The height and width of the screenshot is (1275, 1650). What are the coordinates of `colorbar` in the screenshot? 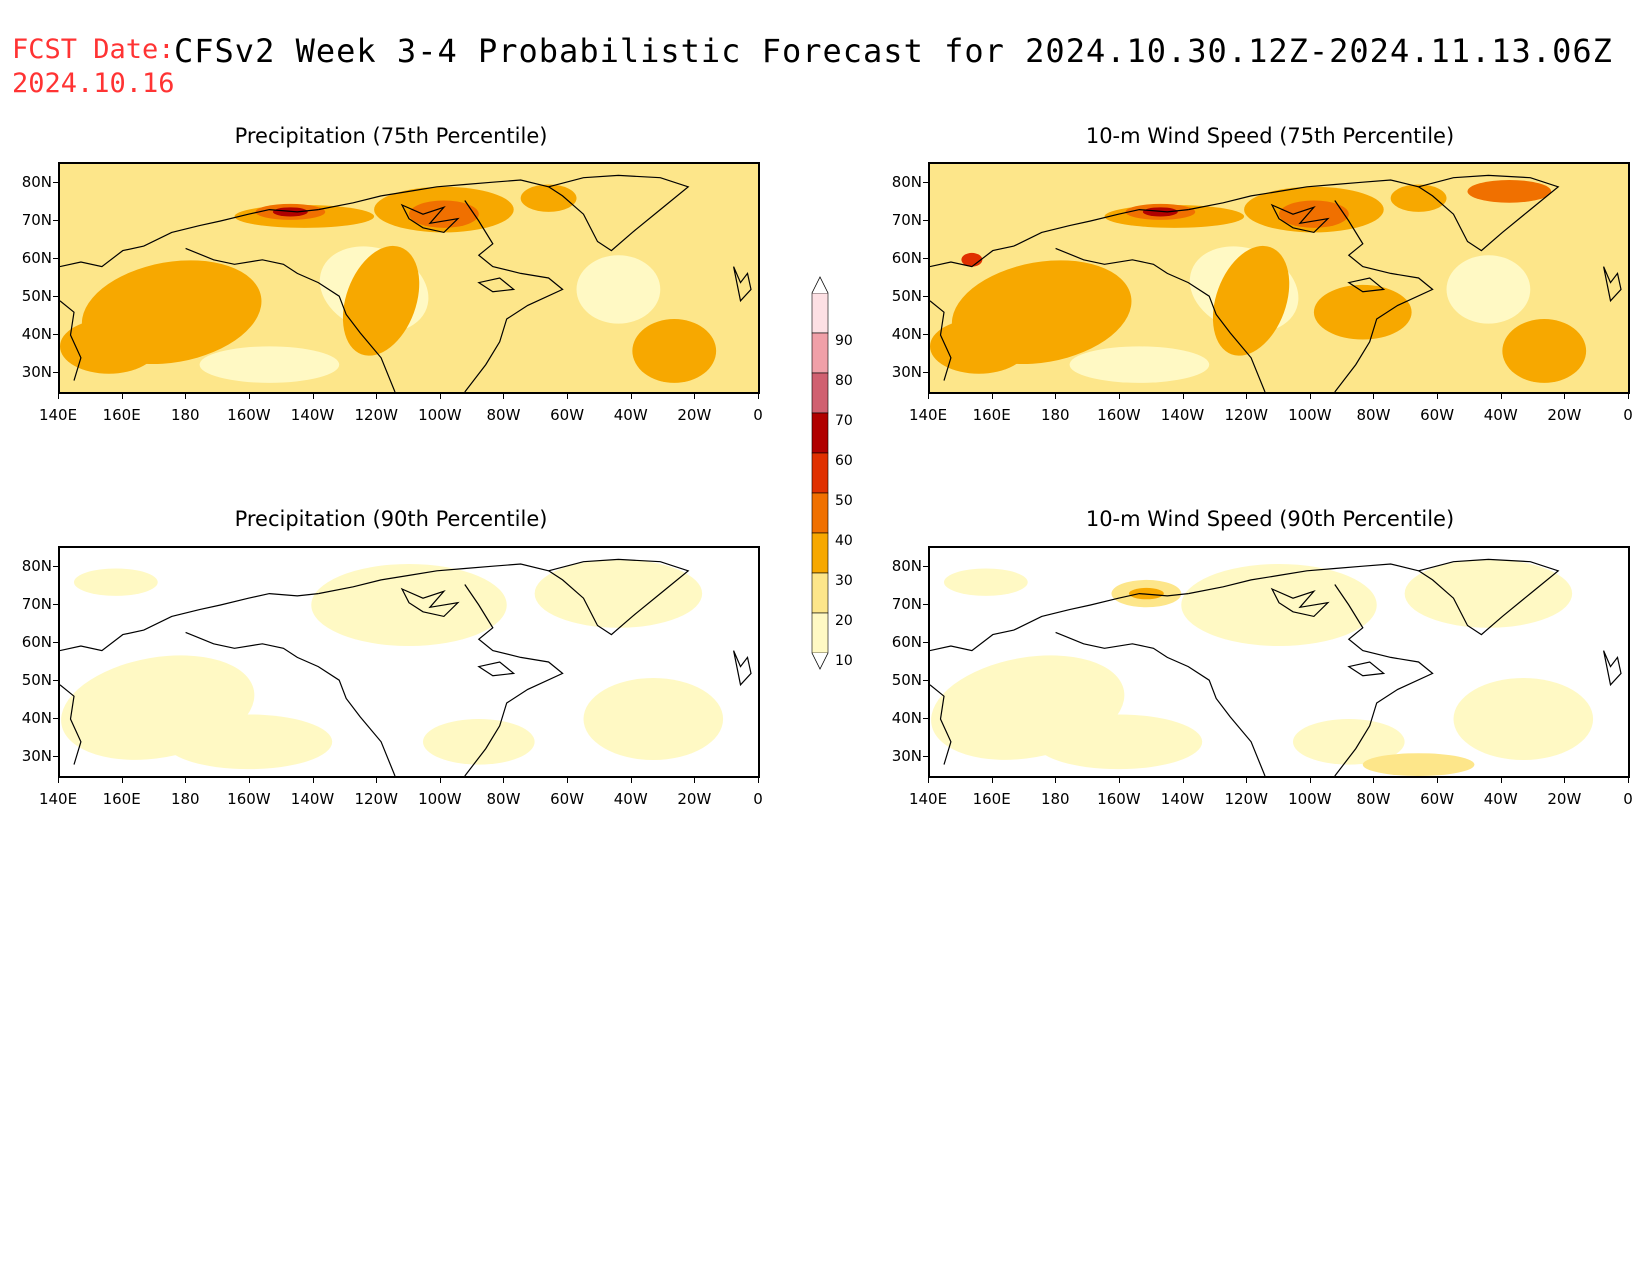 It's located at (820, 473).